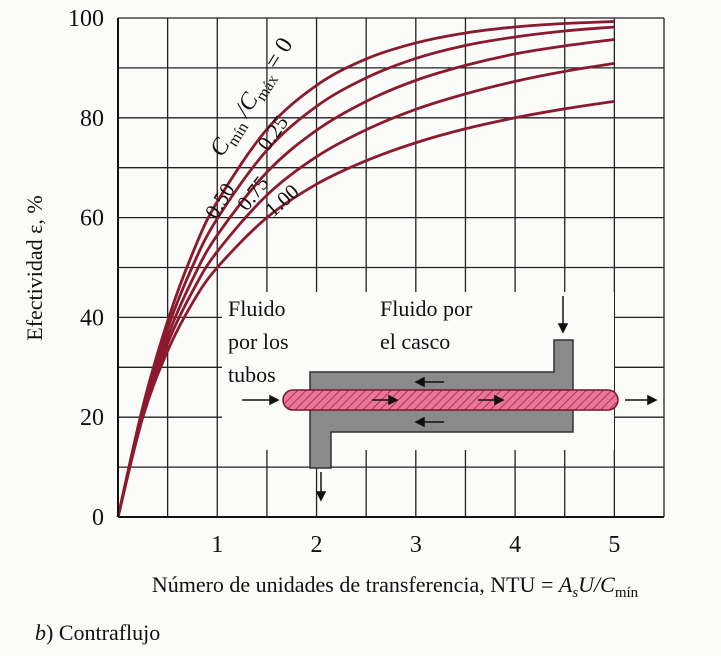 This screenshot has height=656, width=721. I want to click on x-axis-label-part: A, so click(565, 584).